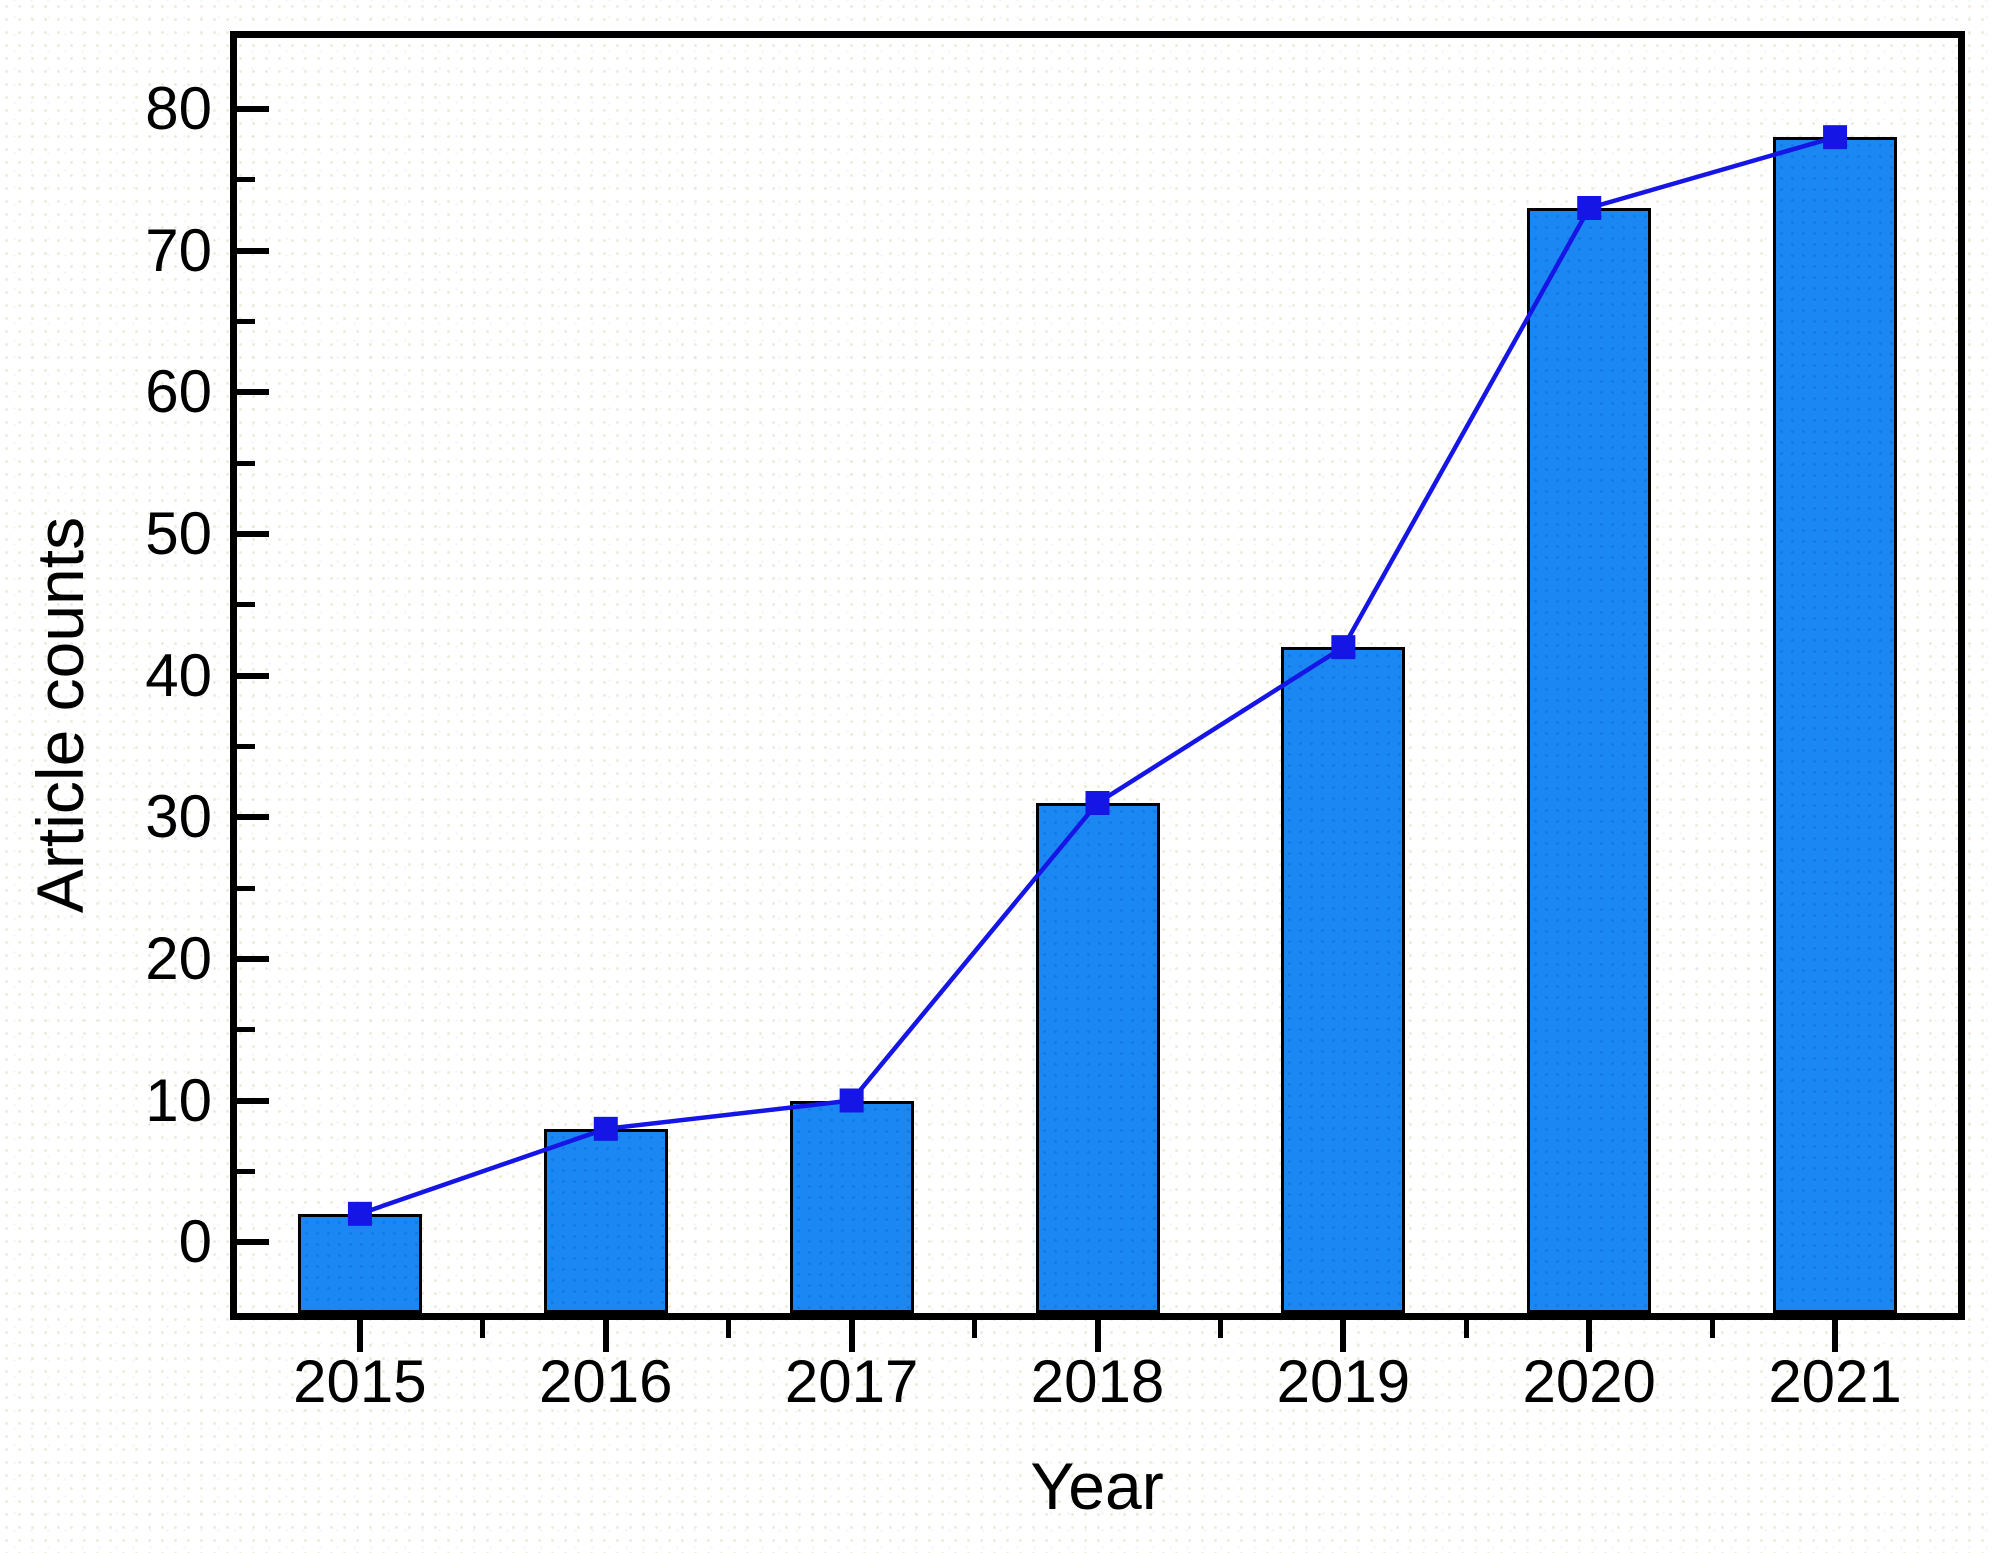  I want to click on x-tick-2015, so click(359, 1336).